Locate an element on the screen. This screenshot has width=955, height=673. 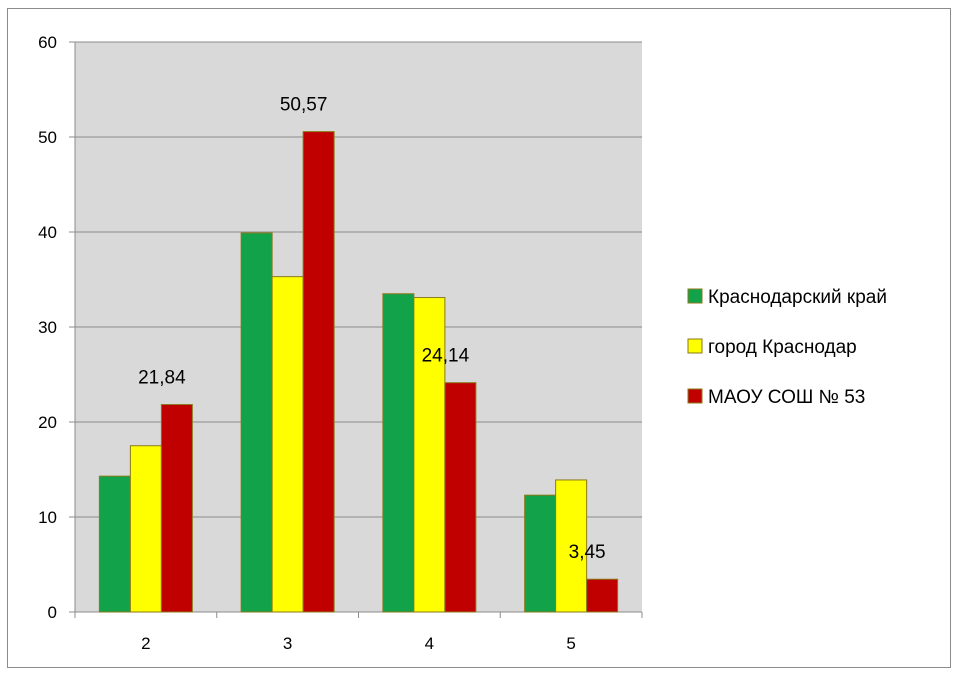
y-tick-label: 60 is located at coordinates (47, 42).